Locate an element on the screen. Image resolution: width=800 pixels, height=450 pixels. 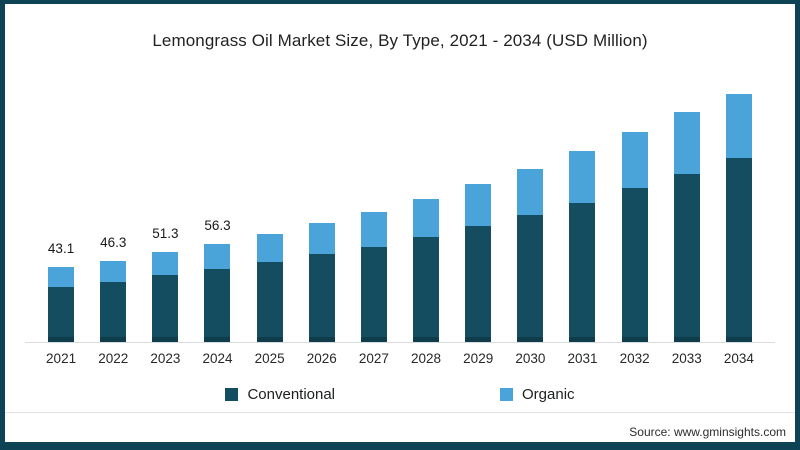
stacked-bar-2031 is located at coordinates (582, 246).